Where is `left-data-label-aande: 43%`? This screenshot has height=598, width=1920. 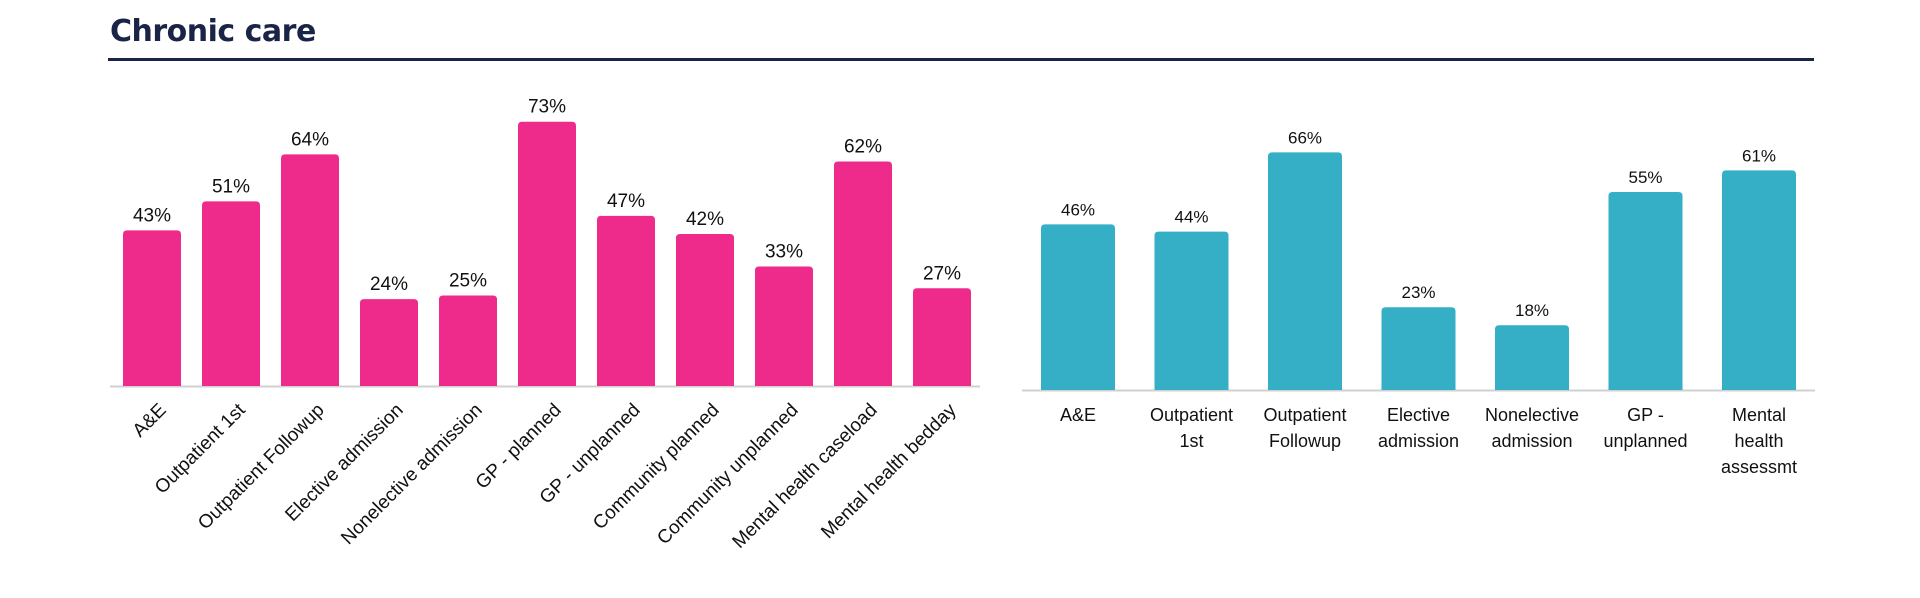 left-data-label-aande: 43% is located at coordinates (152, 215).